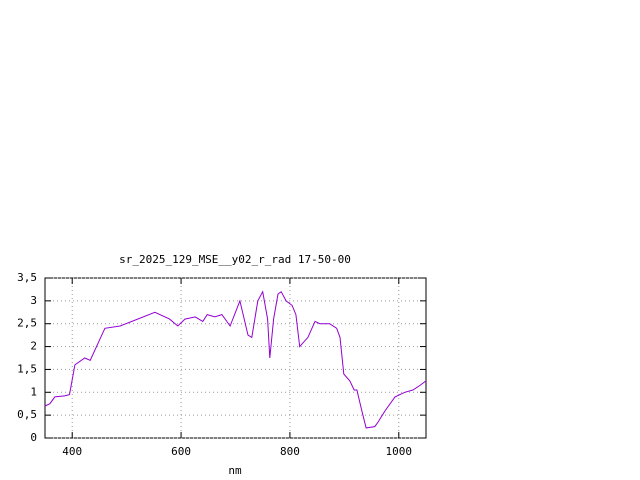  I want to click on y-tick-label: 0,5, so click(27, 414).